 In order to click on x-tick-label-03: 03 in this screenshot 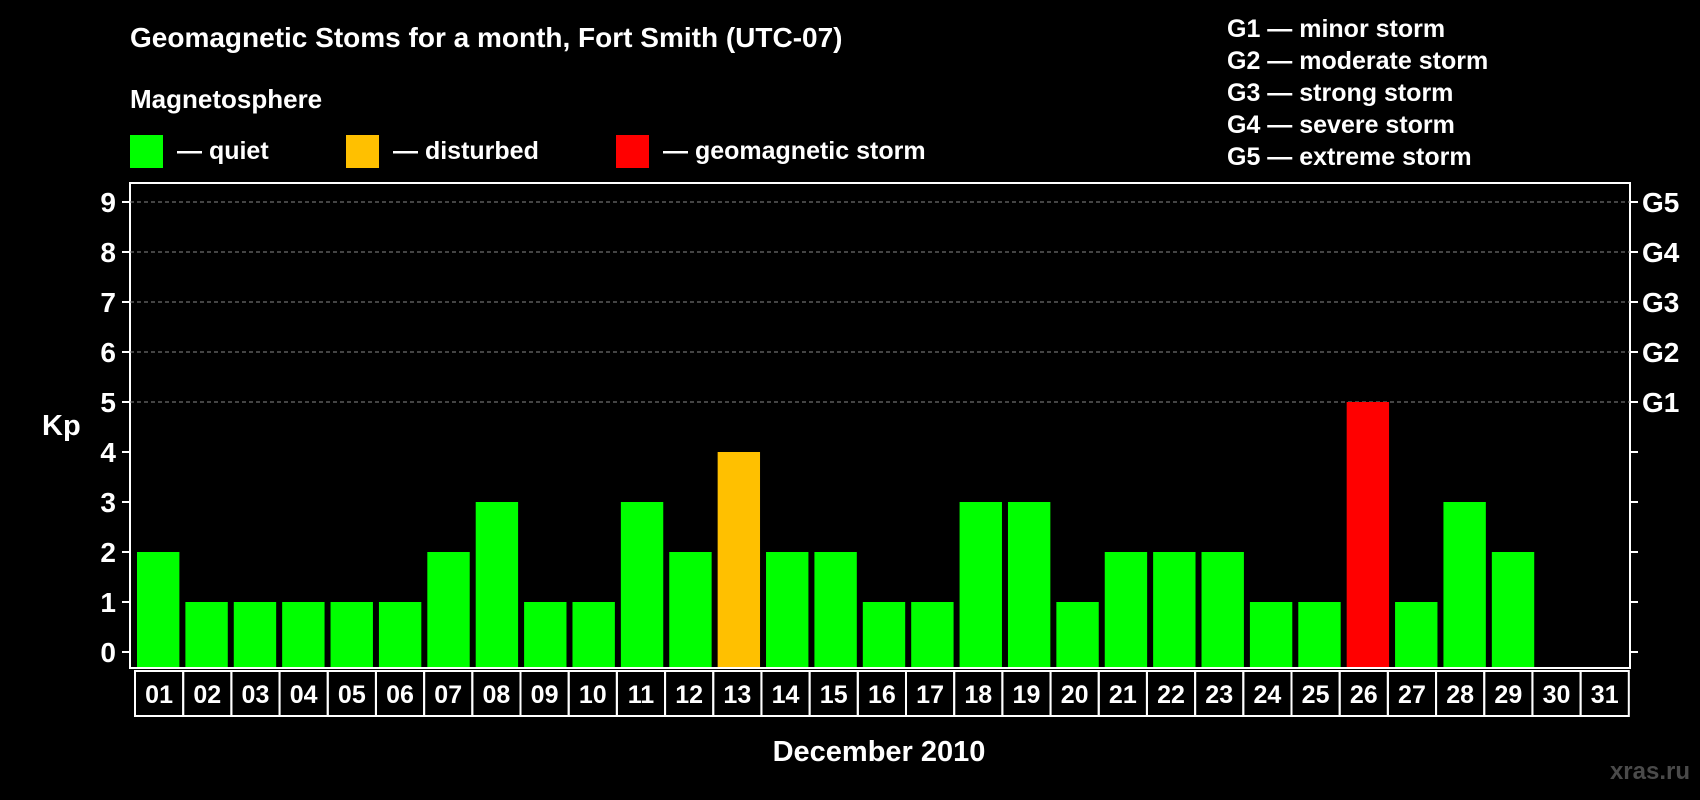, I will do `click(256, 695)`.